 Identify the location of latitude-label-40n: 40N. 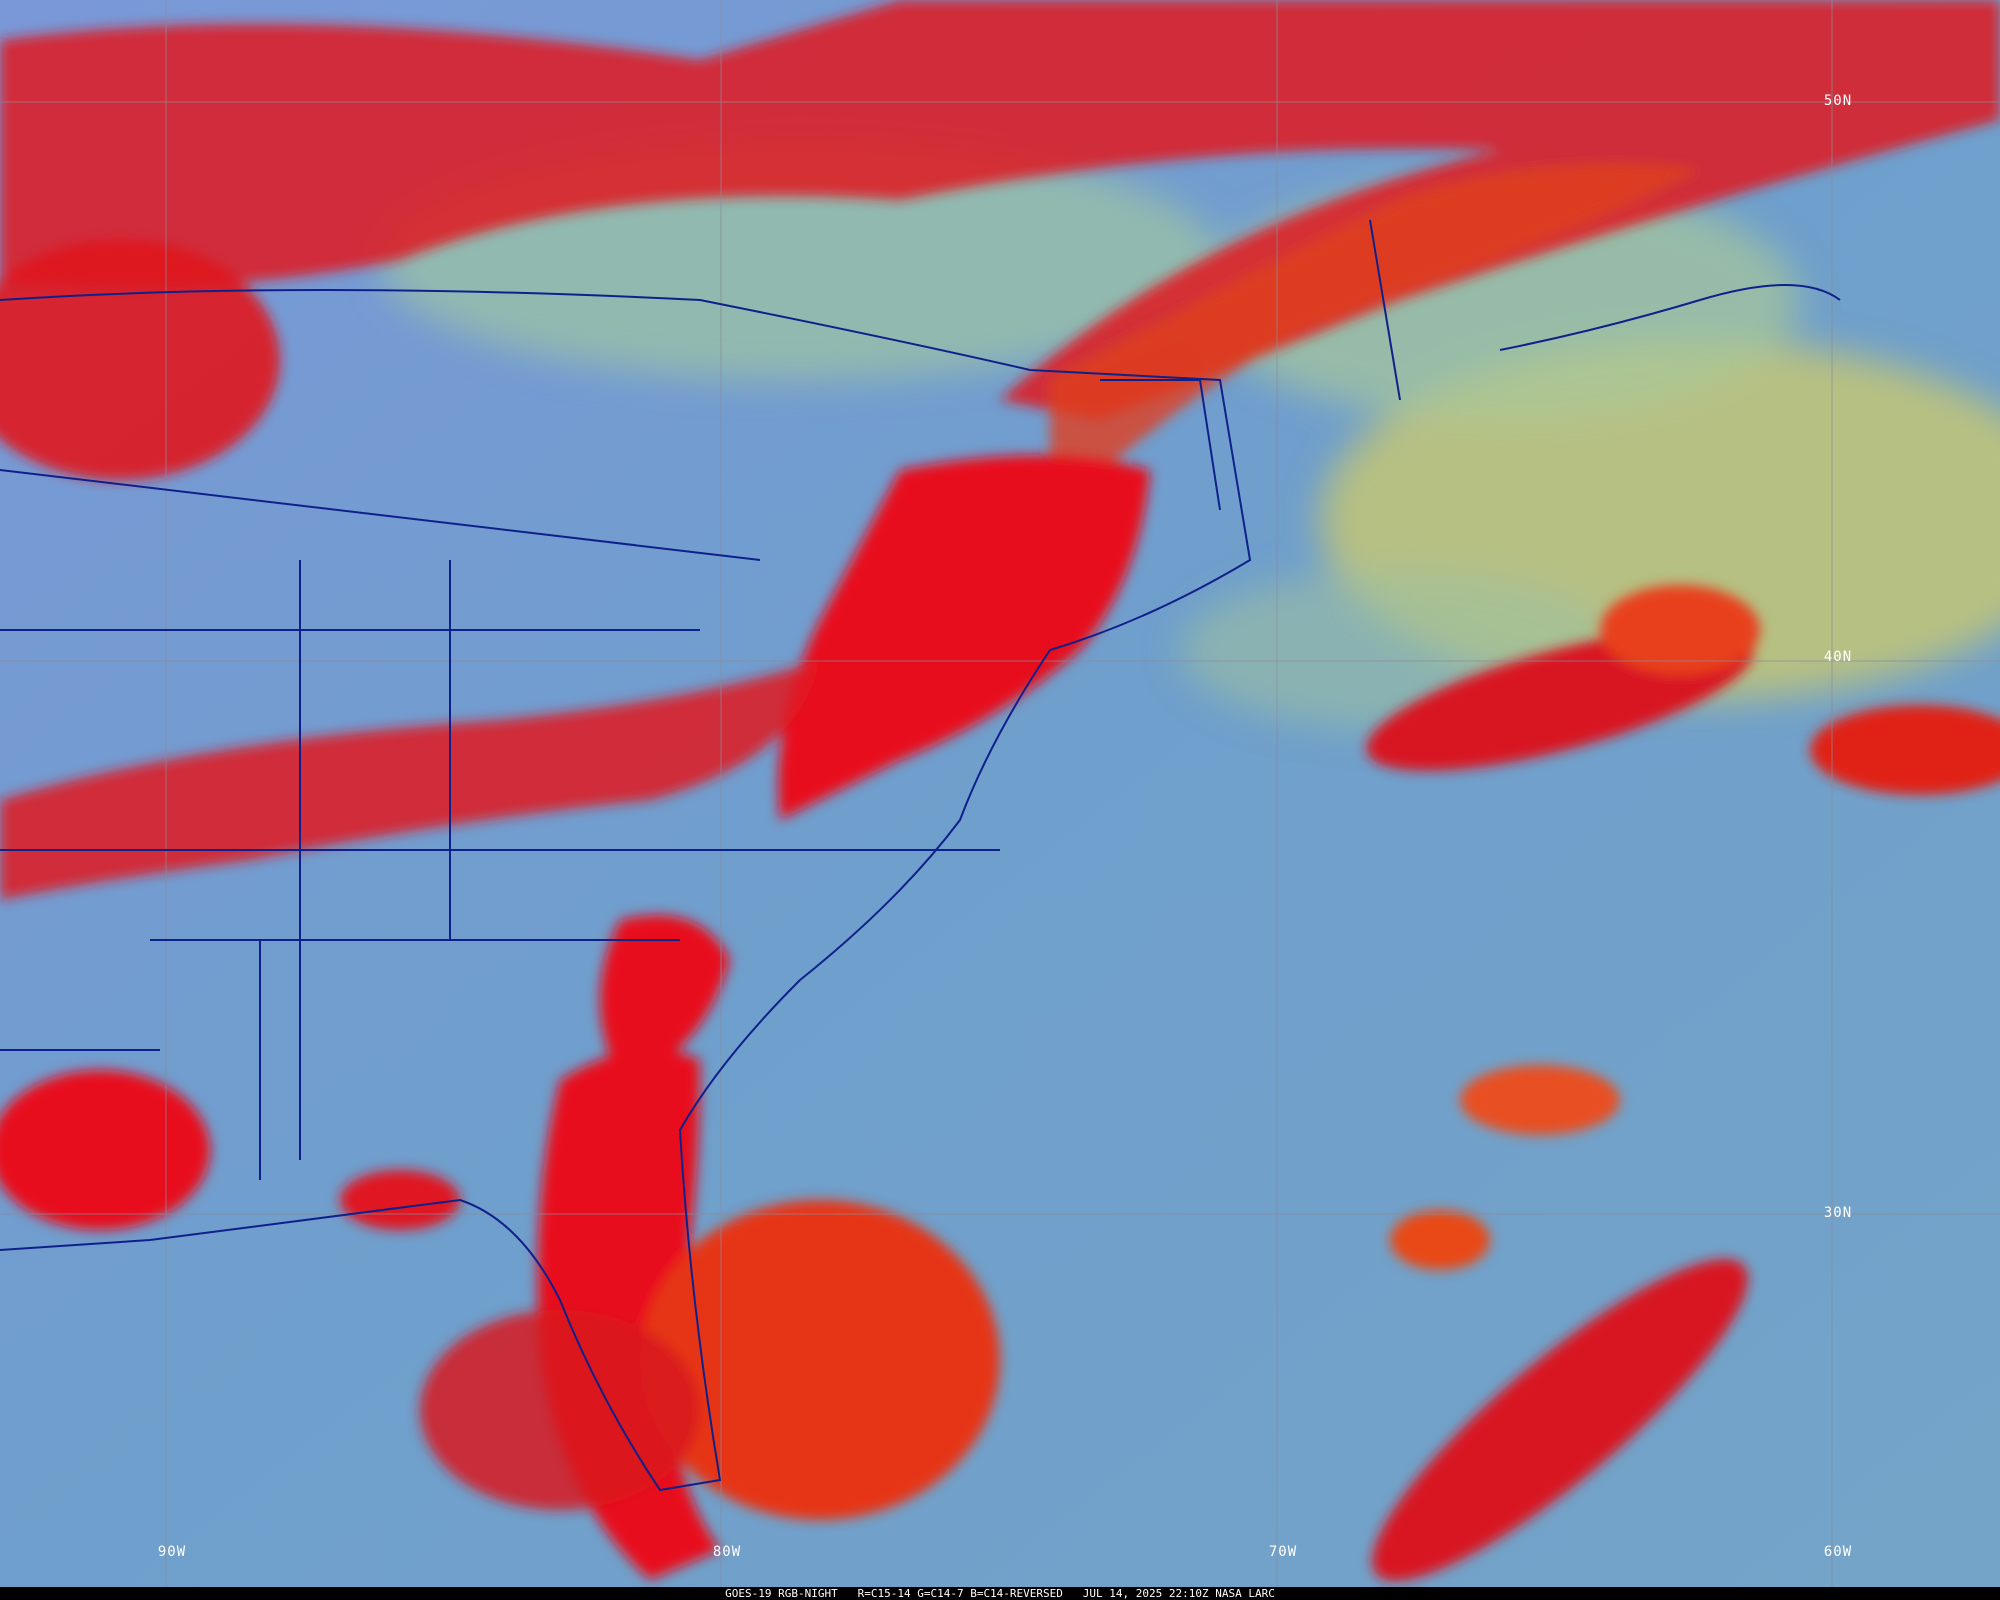
(1838, 657).